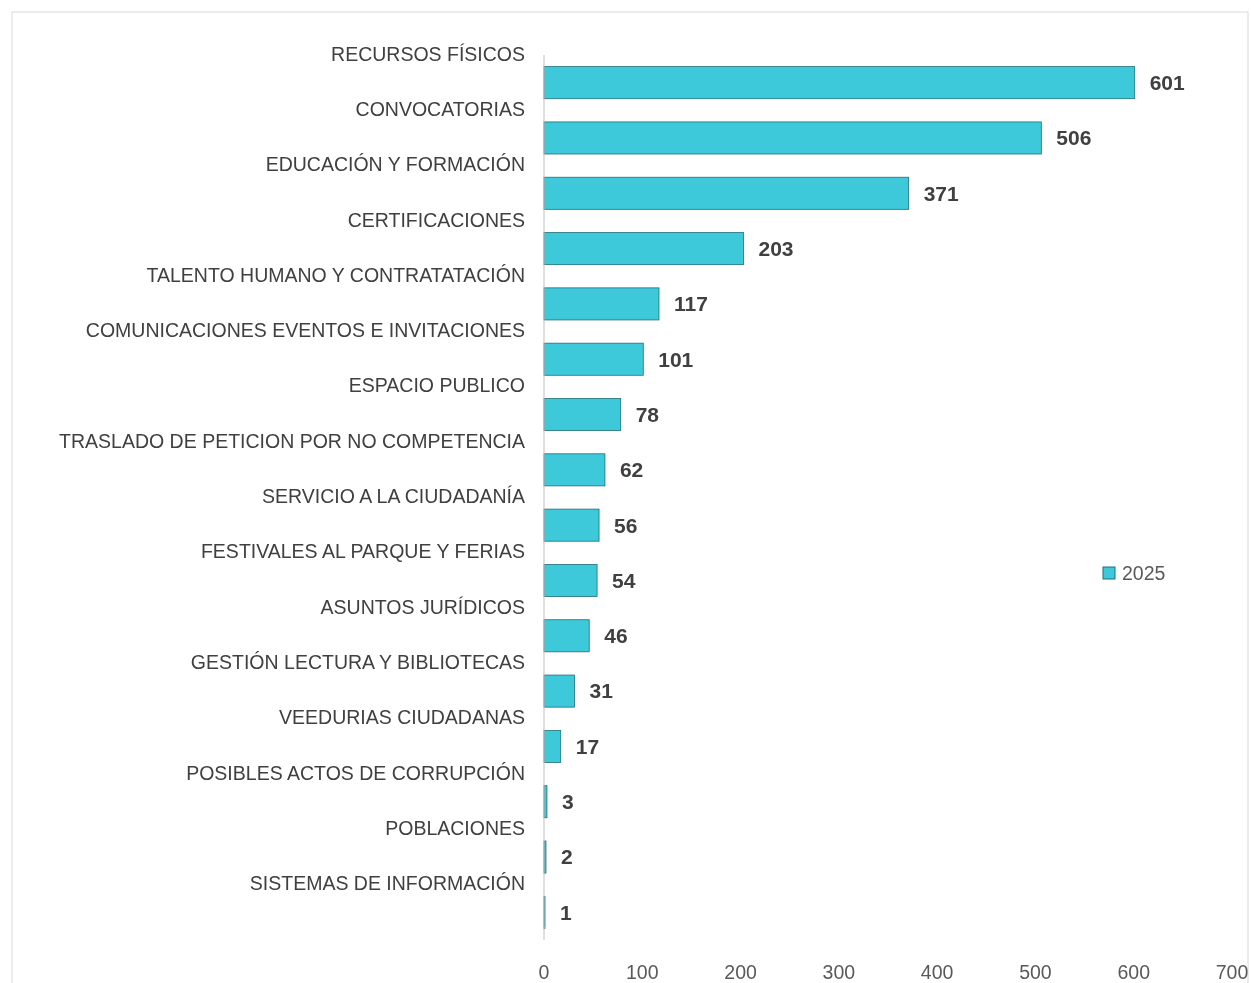 This screenshot has height=983, width=1251. What do you see at coordinates (455, 827) in the screenshot?
I see `y-tick-label: POBLACIONES` at bounding box center [455, 827].